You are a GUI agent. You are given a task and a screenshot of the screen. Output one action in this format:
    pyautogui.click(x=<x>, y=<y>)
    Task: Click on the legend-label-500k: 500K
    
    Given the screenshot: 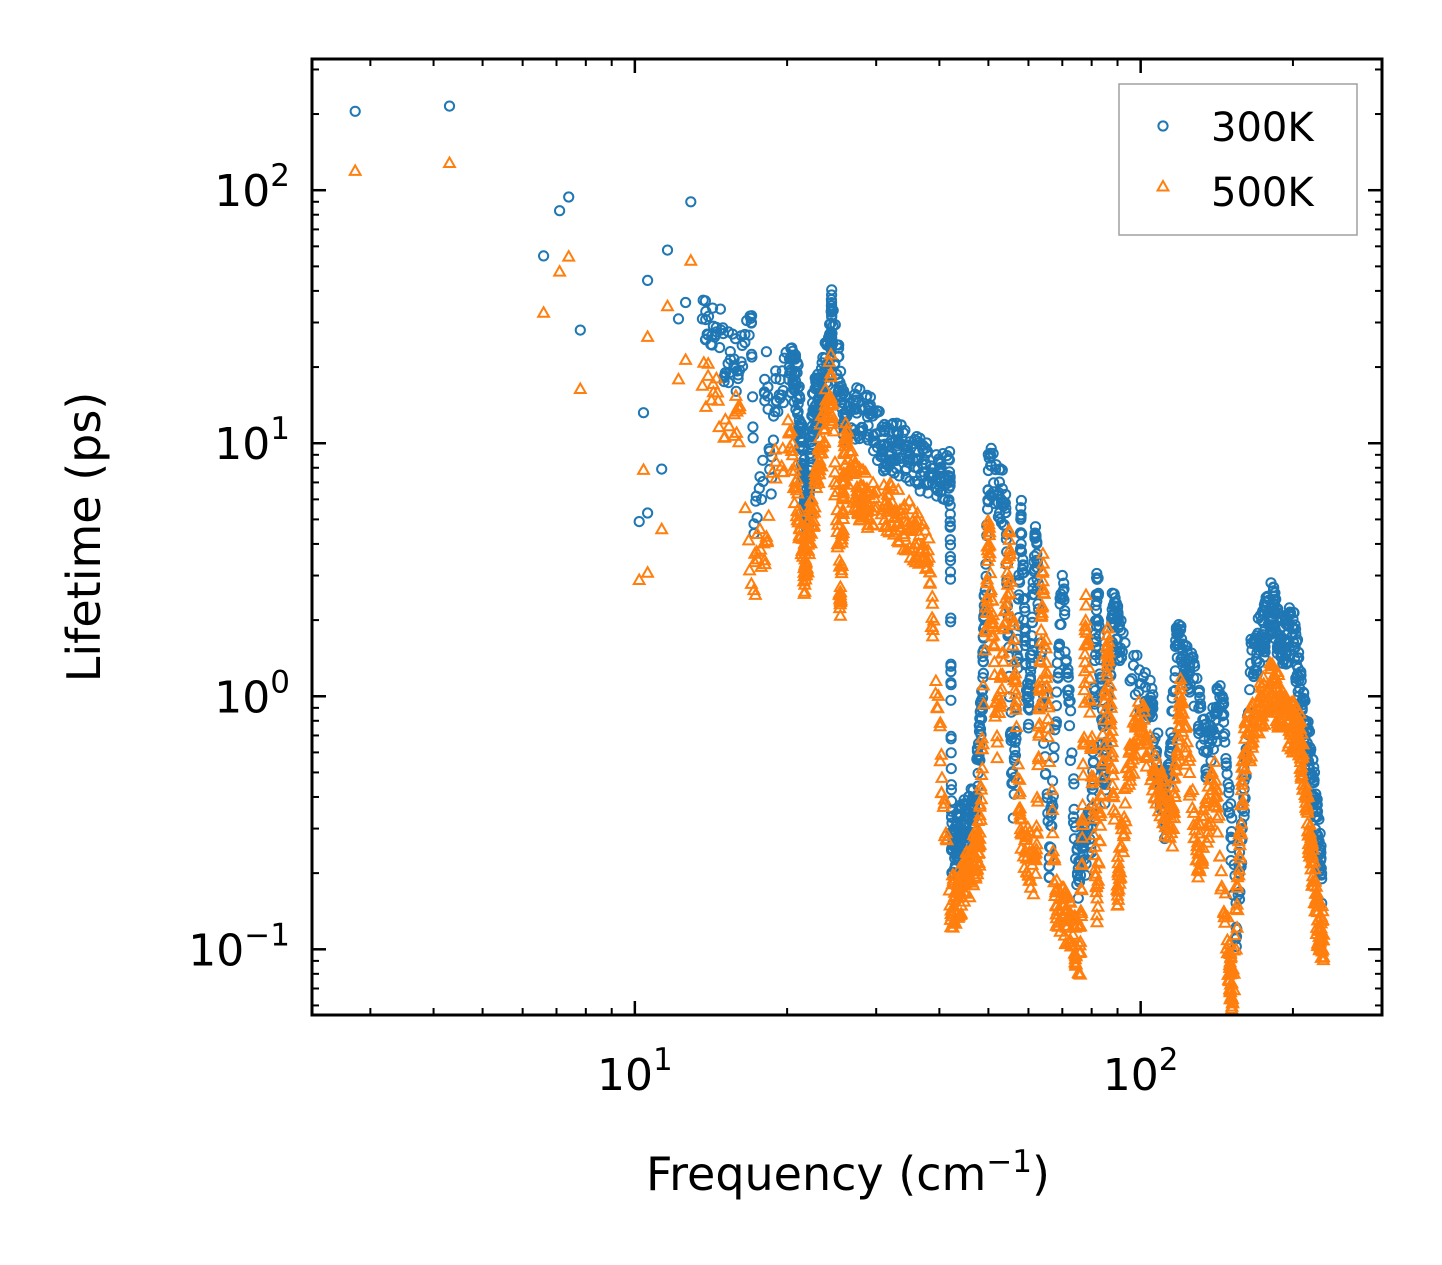 What is the action you would take?
    pyautogui.click(x=1263, y=193)
    